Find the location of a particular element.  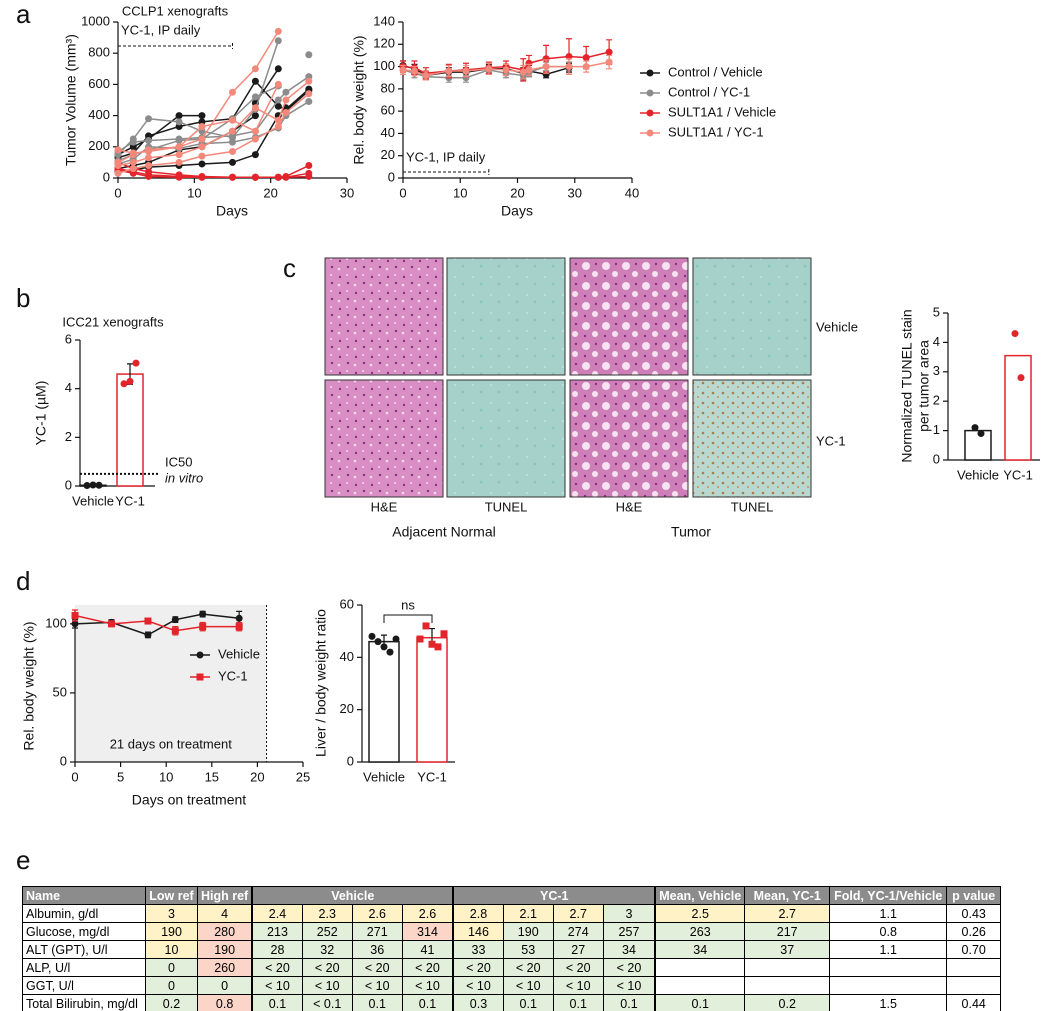

panel-label: a is located at coordinates (23, 14).